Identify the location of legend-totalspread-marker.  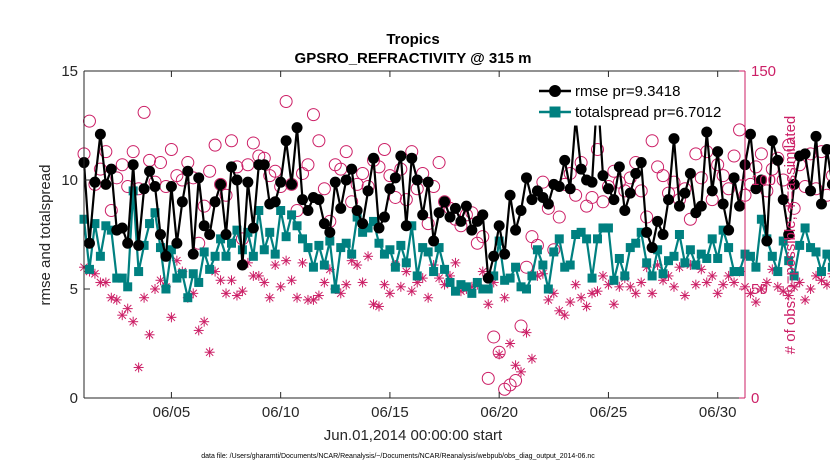
(555, 112).